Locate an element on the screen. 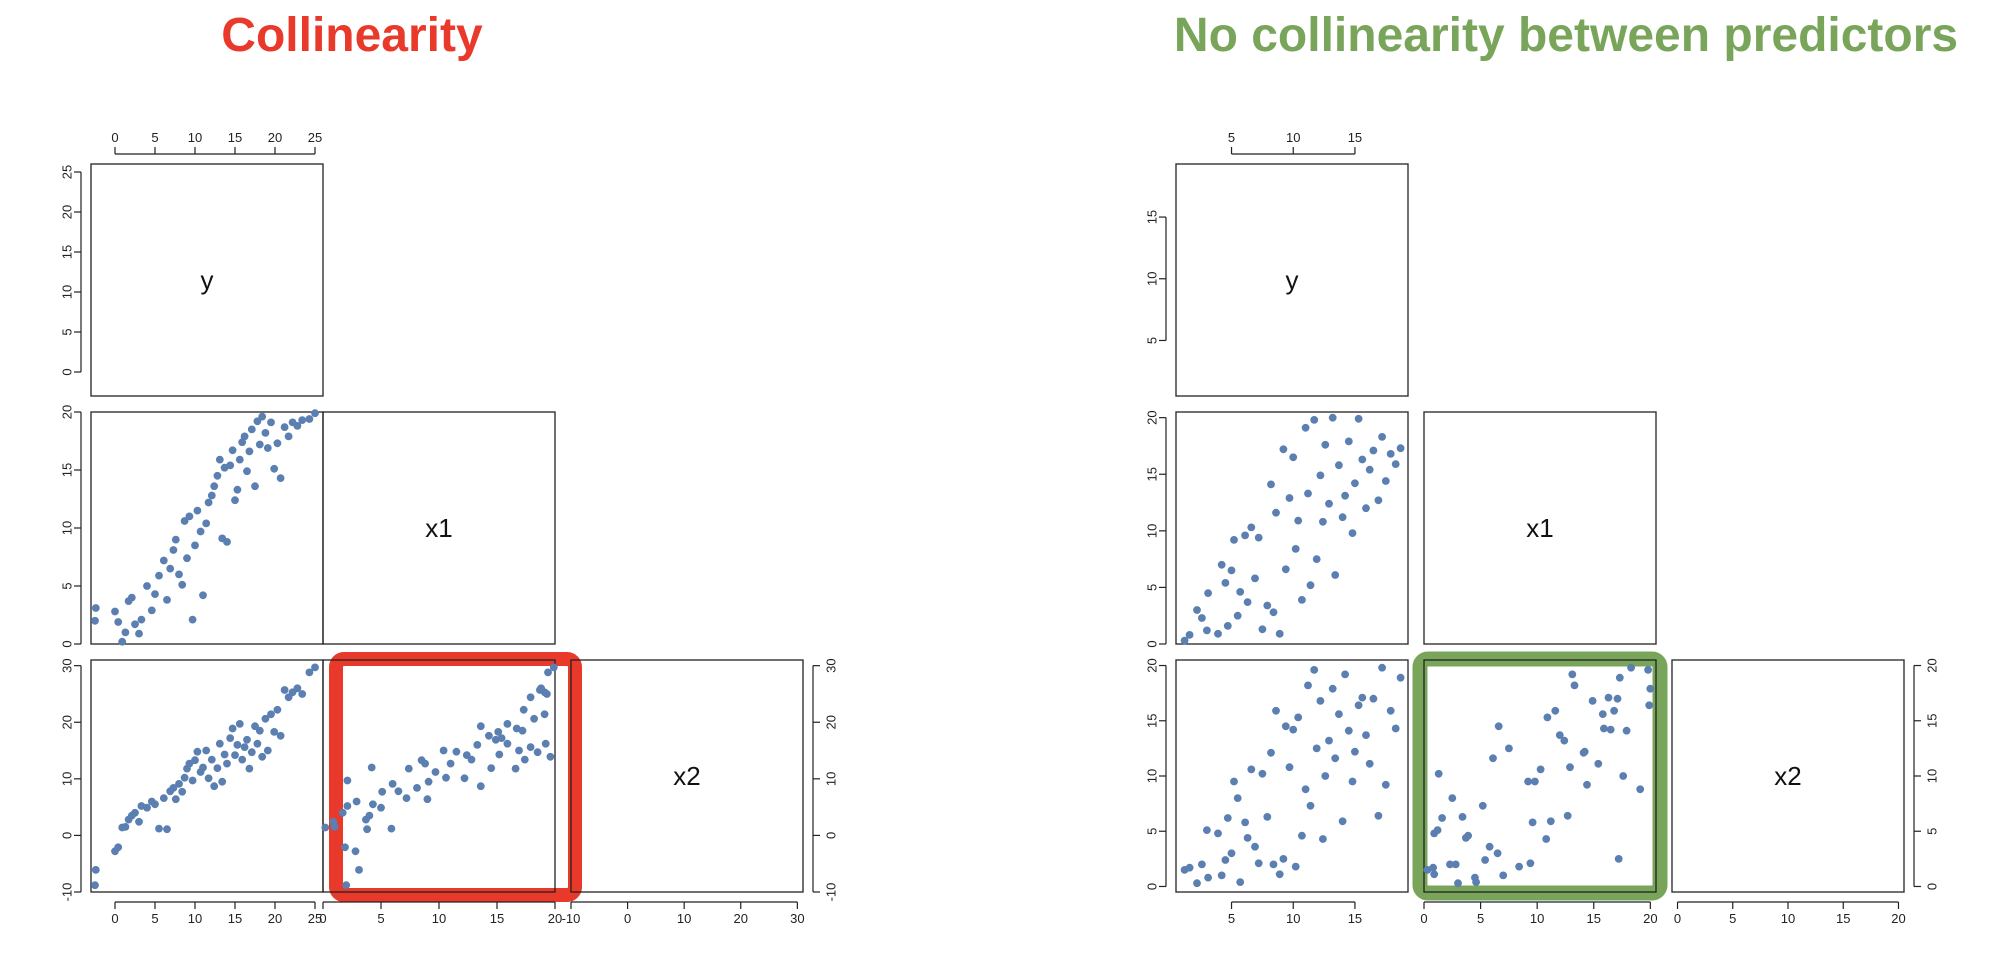 The height and width of the screenshot is (970, 2010). scatter-panel-x2-vs-y is located at coordinates (207, 776).